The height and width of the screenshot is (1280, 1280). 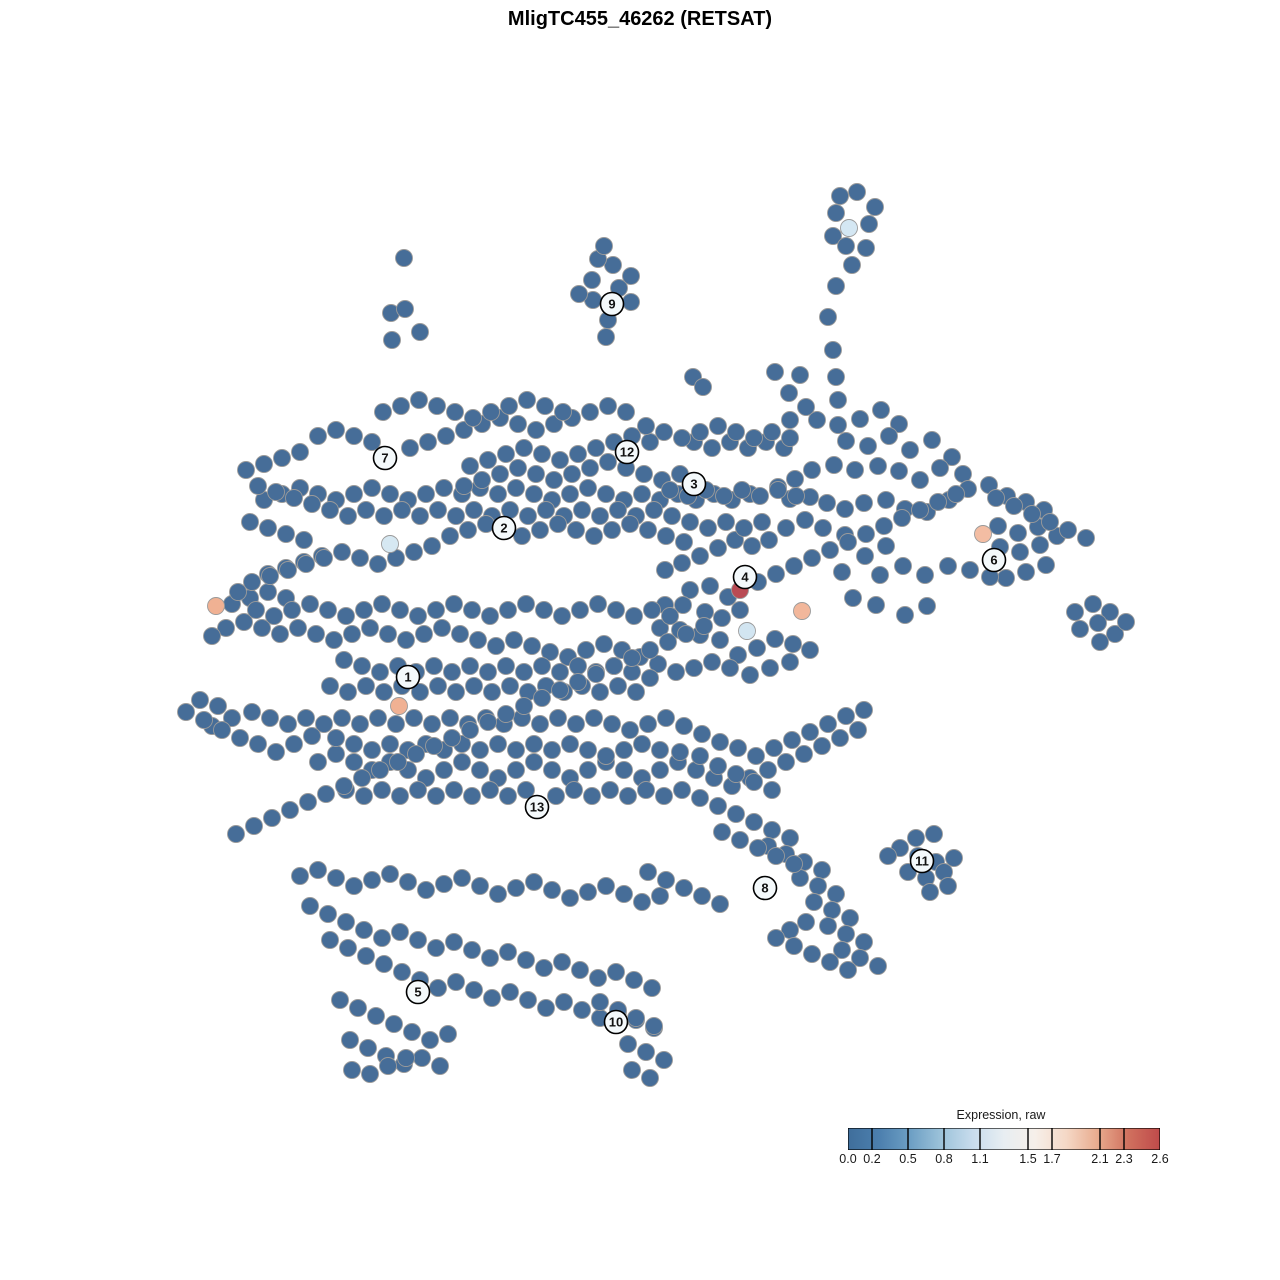 I want to click on colorbar-tick-label: 2.6, so click(x=1160, y=1159).